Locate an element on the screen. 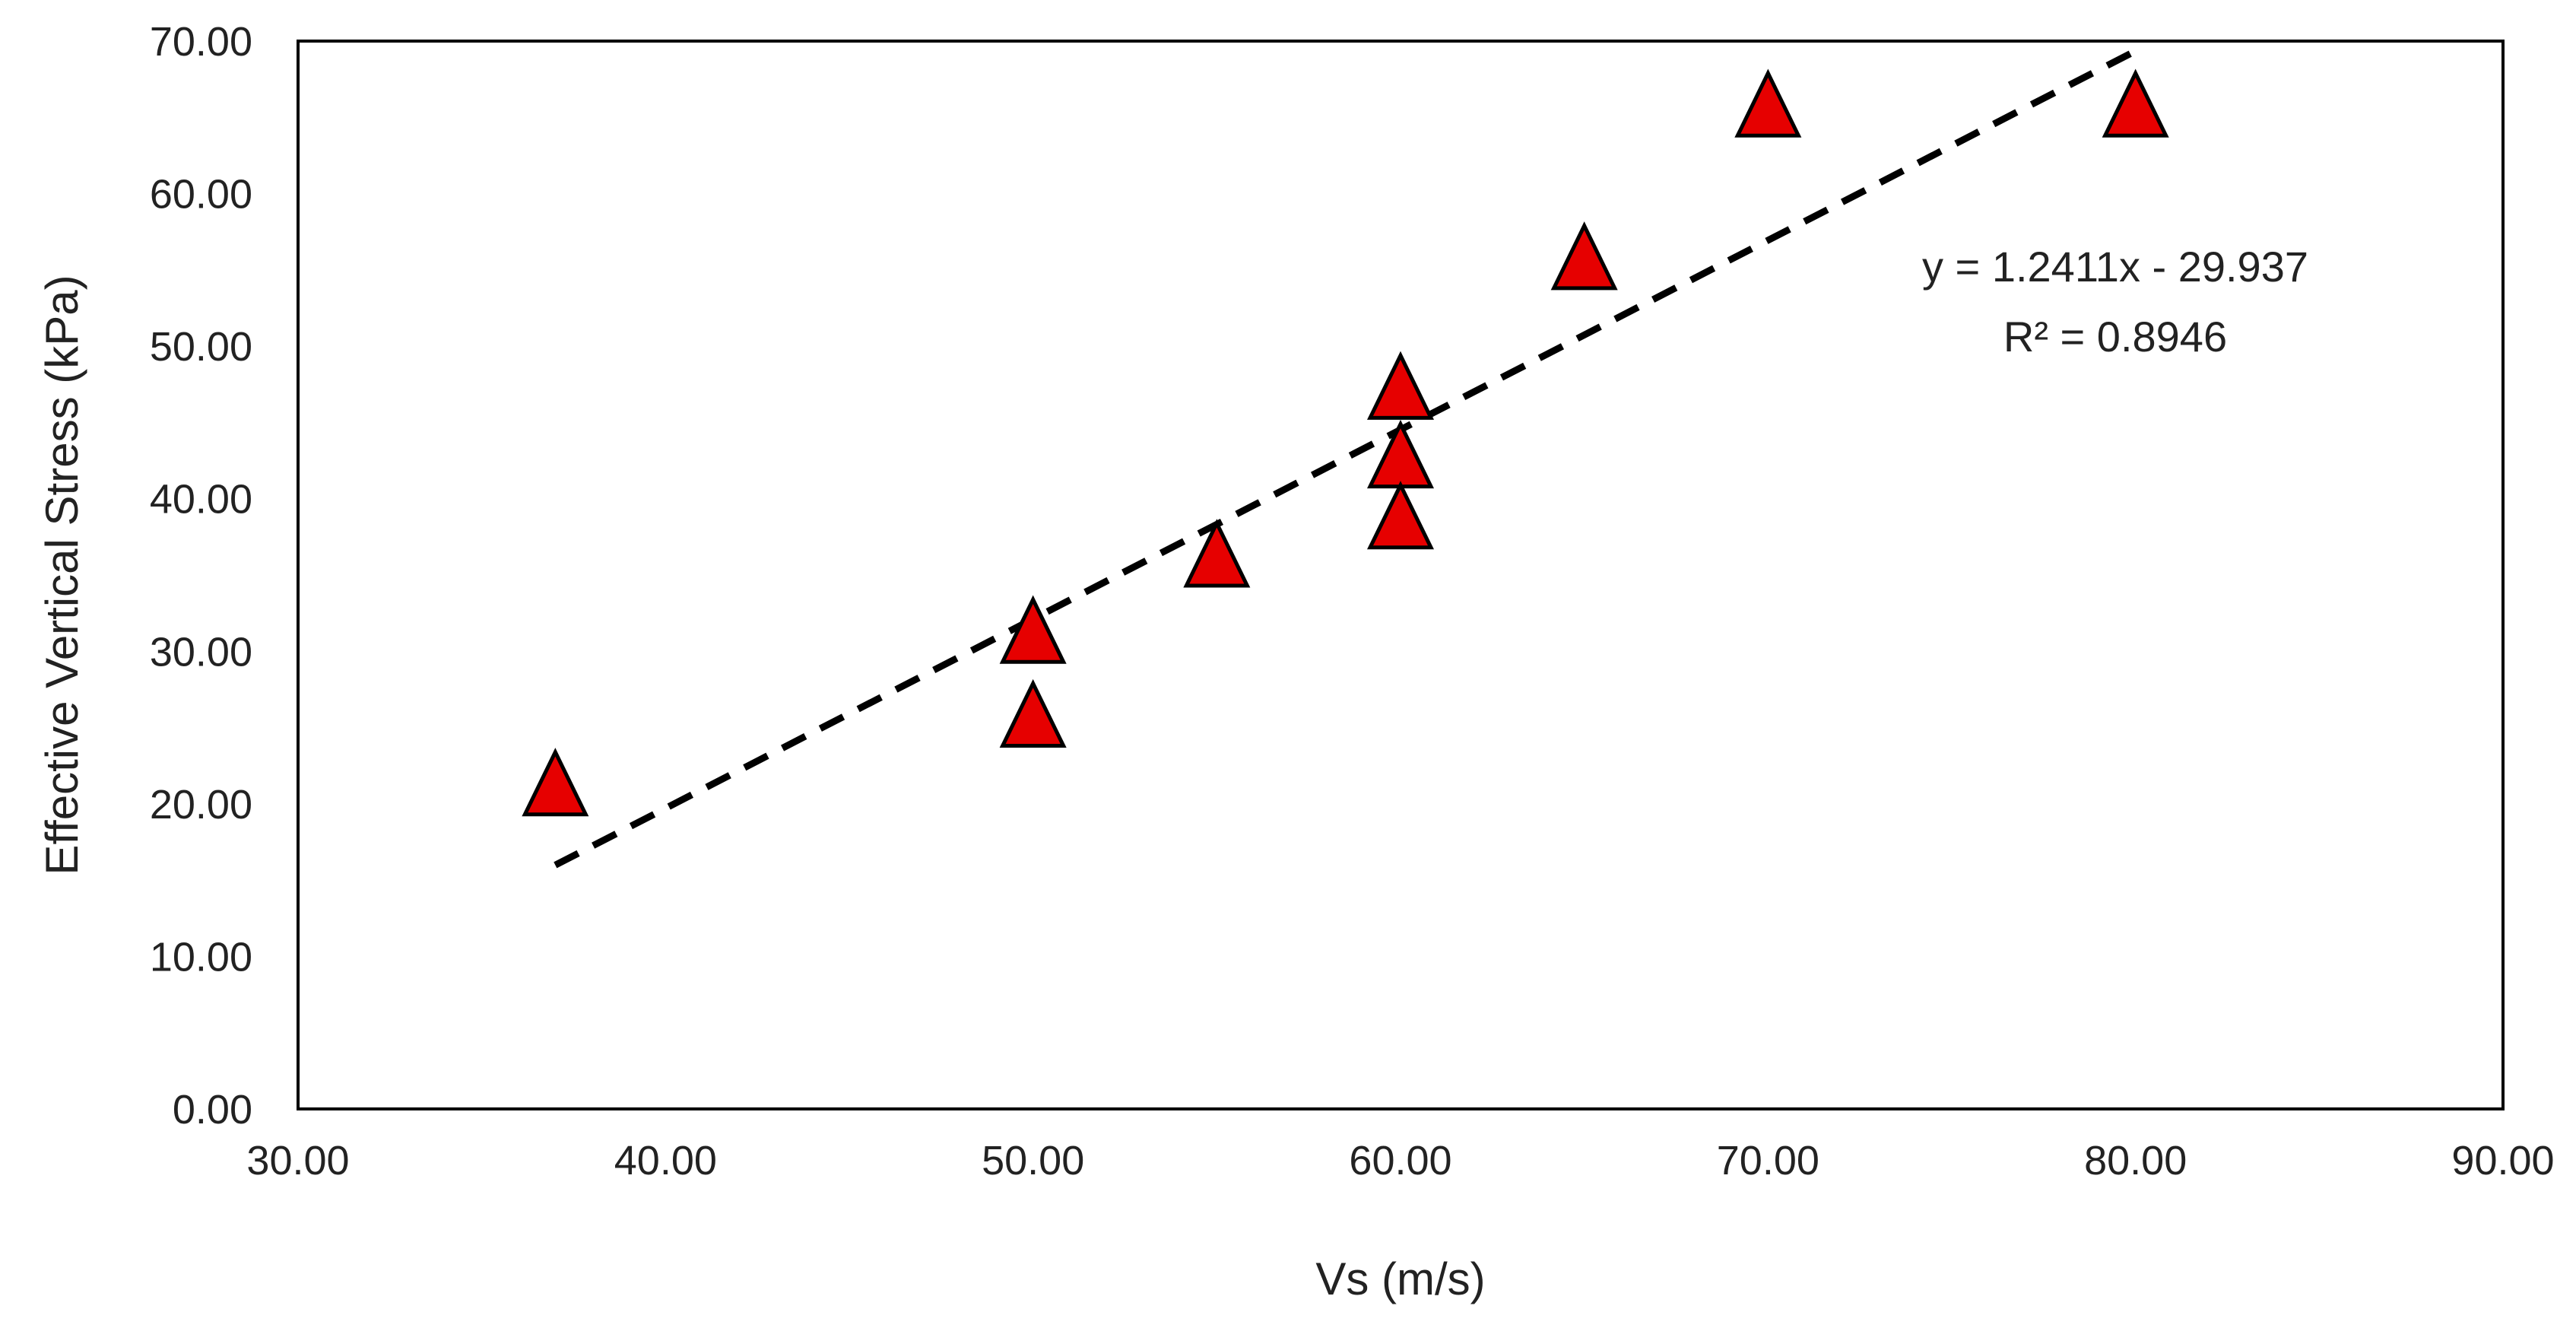 Image resolution: width=2576 pixels, height=1328 pixels. x-tick-label: 90.00 is located at coordinates (2502, 1160).